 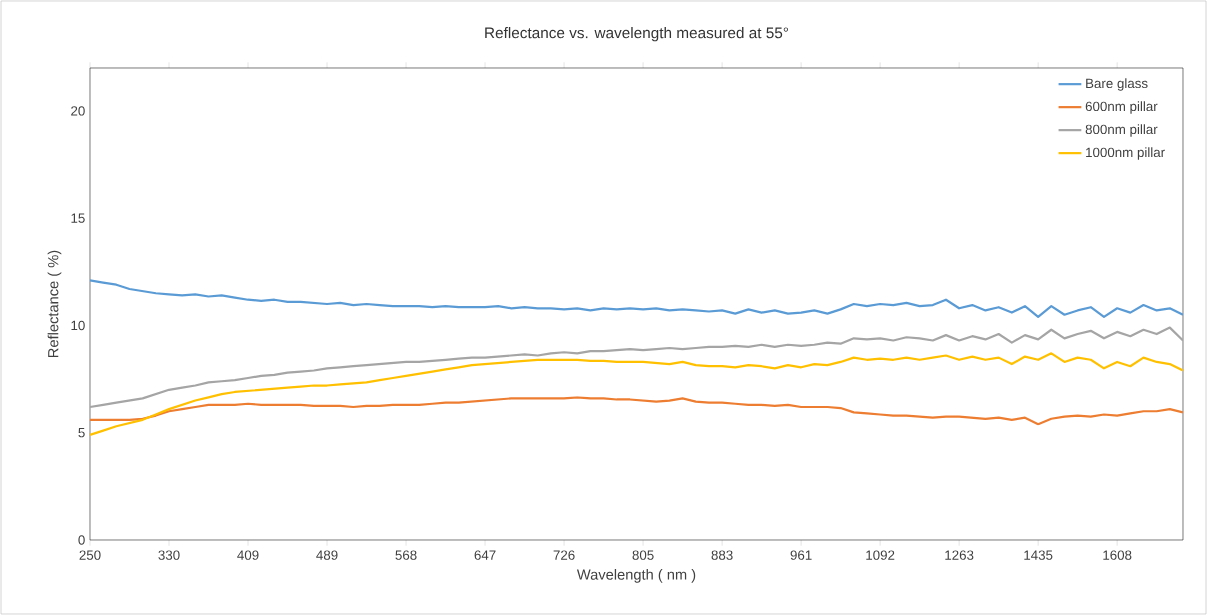 What do you see at coordinates (637, 34) in the screenshot?
I see `chart-title: Reflectance vs. wavelength measured at 55°` at bounding box center [637, 34].